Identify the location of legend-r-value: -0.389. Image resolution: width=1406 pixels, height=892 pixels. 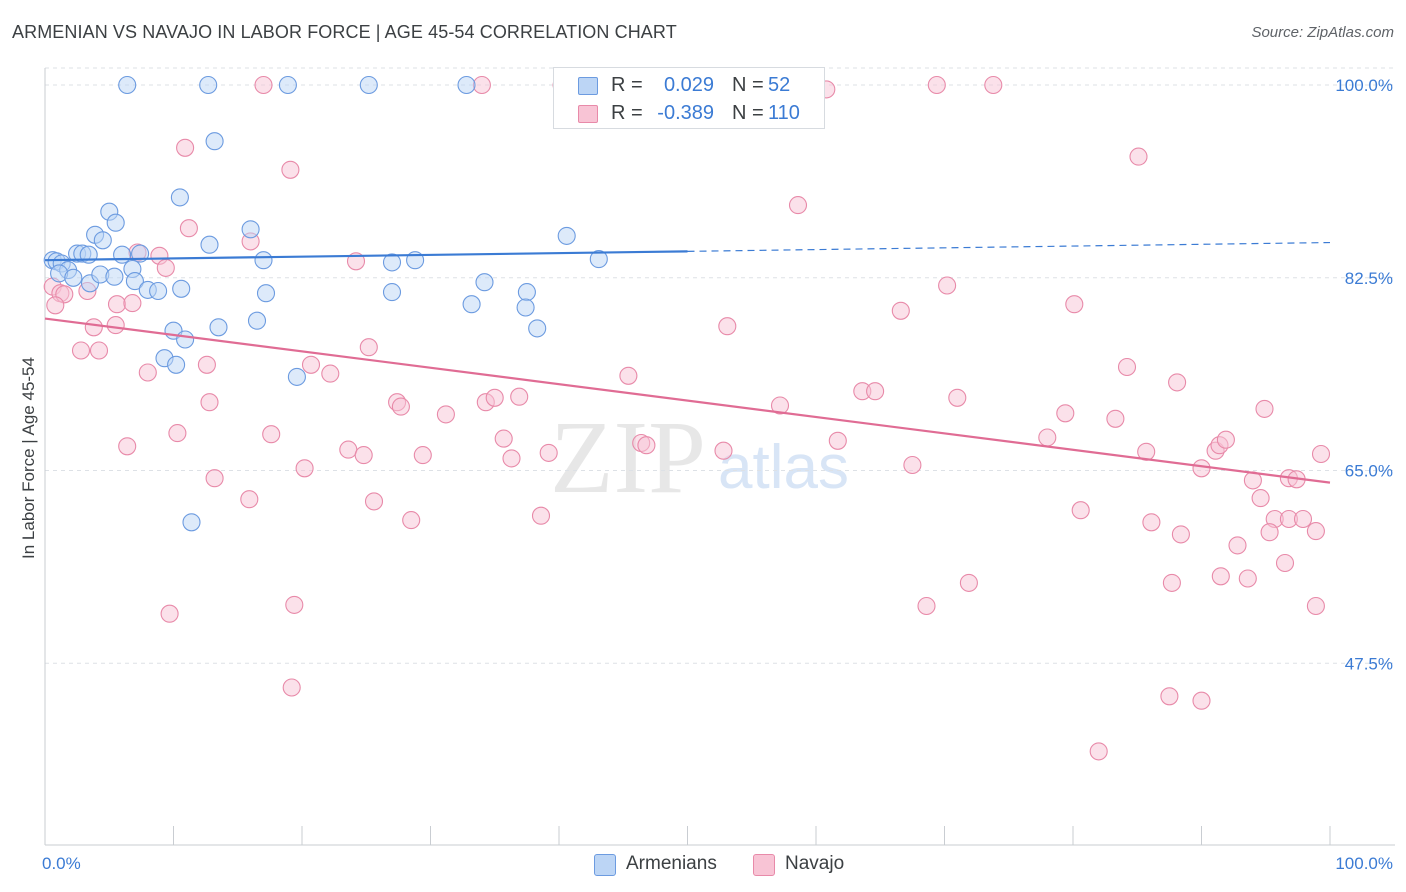
(685, 113).